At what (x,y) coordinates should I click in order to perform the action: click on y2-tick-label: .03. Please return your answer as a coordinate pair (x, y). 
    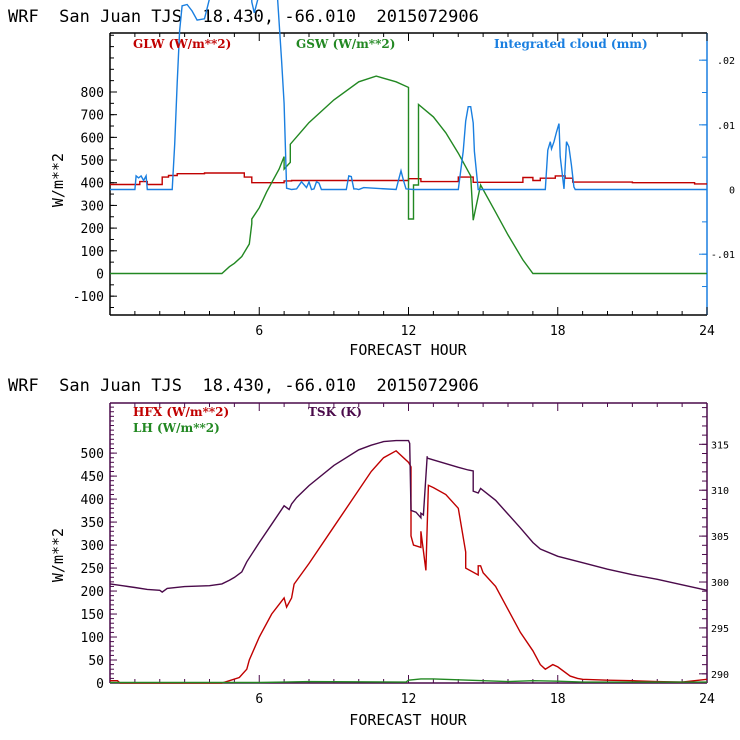
    Looking at the image, I should click on (726, 1).